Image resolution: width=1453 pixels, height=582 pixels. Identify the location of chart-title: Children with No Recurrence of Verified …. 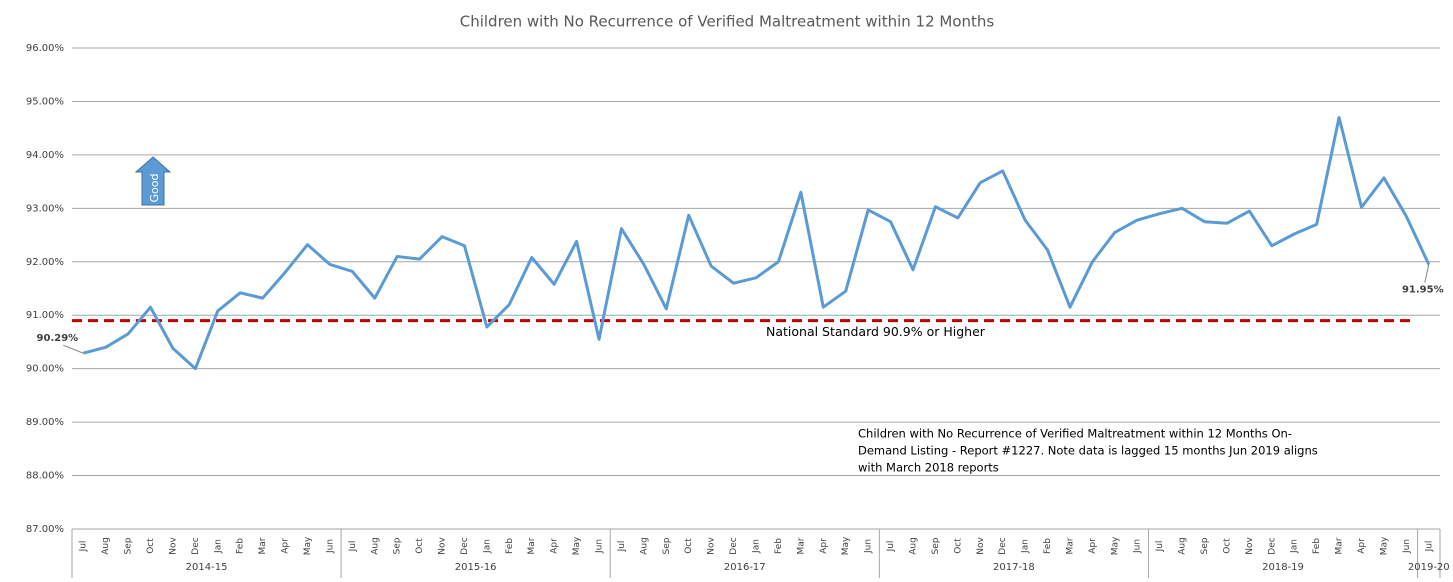
(727, 22).